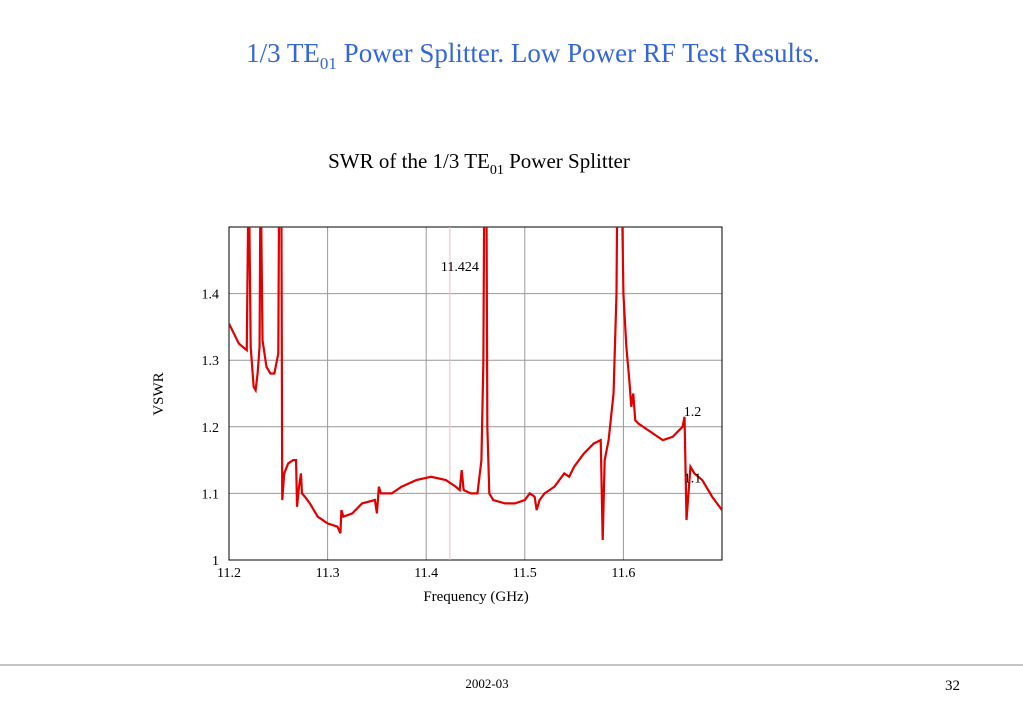 This screenshot has width=1023, height=708. Describe the element at coordinates (460, 267) in the screenshot. I see `marker-label: 11.424` at that location.